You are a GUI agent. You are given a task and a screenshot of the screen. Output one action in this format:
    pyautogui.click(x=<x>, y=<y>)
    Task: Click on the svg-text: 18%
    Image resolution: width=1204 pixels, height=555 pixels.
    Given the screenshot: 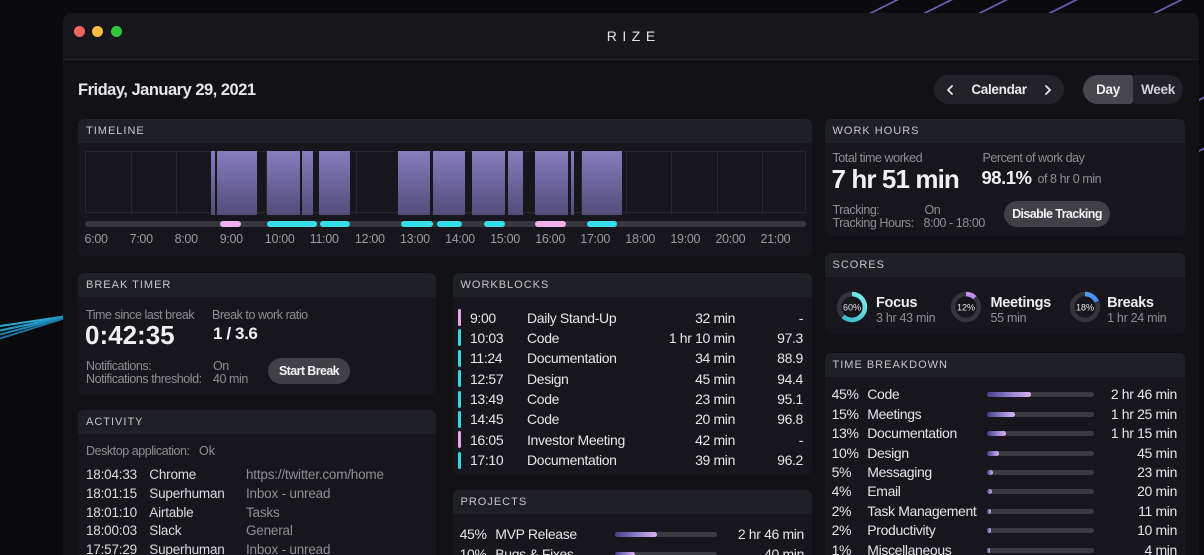 What is the action you would take?
    pyautogui.click(x=1085, y=307)
    